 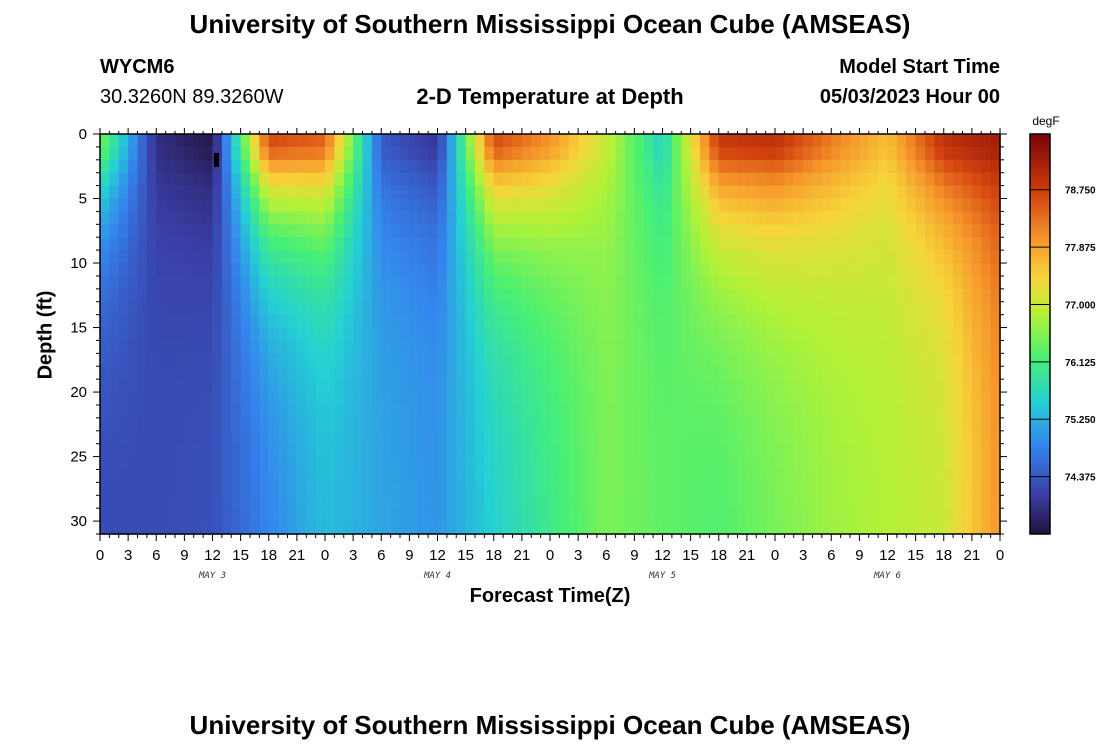 I want to click on x-tick-label: 3, so click(x=578, y=555).